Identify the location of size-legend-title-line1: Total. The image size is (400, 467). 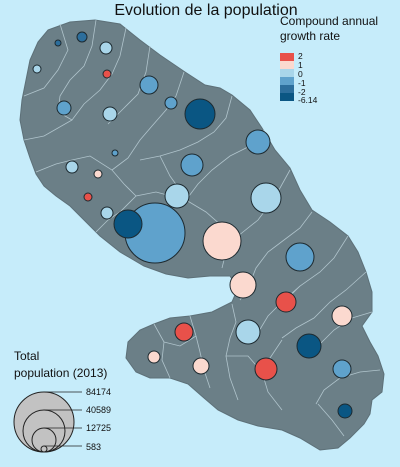
(26, 356).